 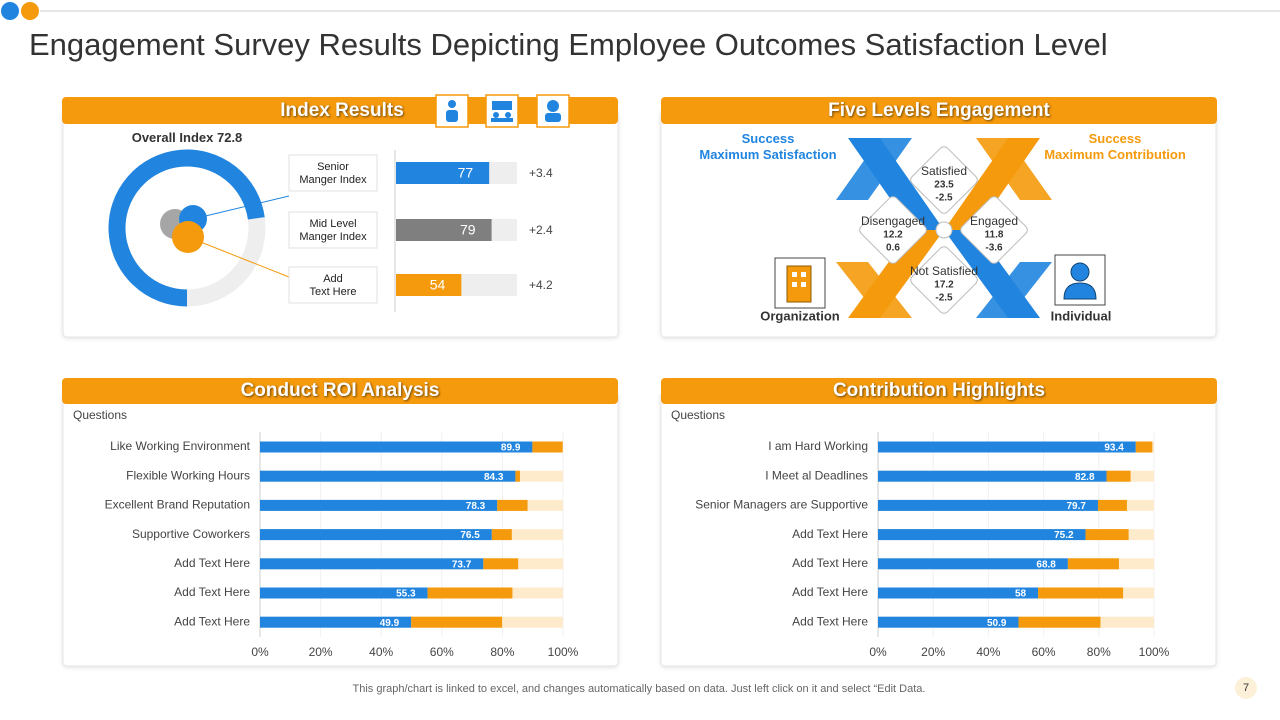 I want to click on diagram-label: Success Maximum Satisfaction, so click(x=767, y=146).